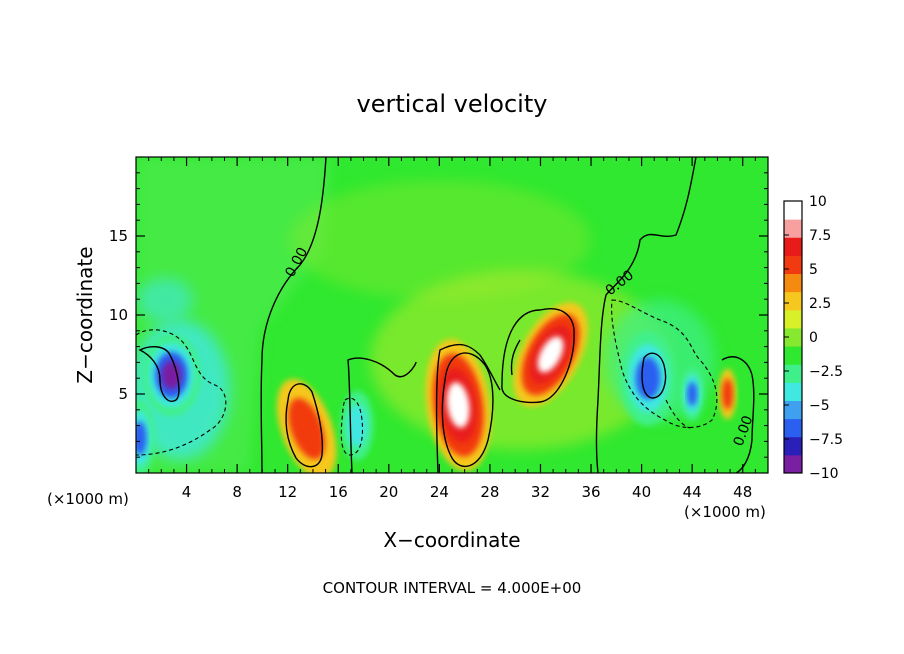 The width and height of the screenshot is (904, 654). I want to click on y-axis-label: Z−coordinate, so click(85, 314).